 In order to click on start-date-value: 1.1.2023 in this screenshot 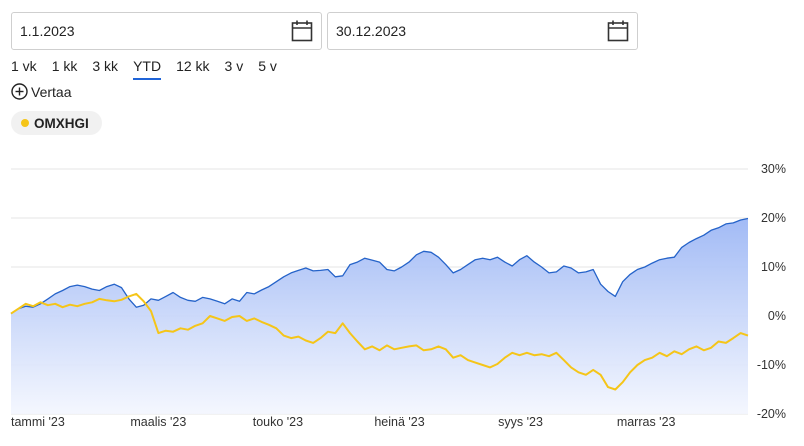, I will do `click(47, 31)`.